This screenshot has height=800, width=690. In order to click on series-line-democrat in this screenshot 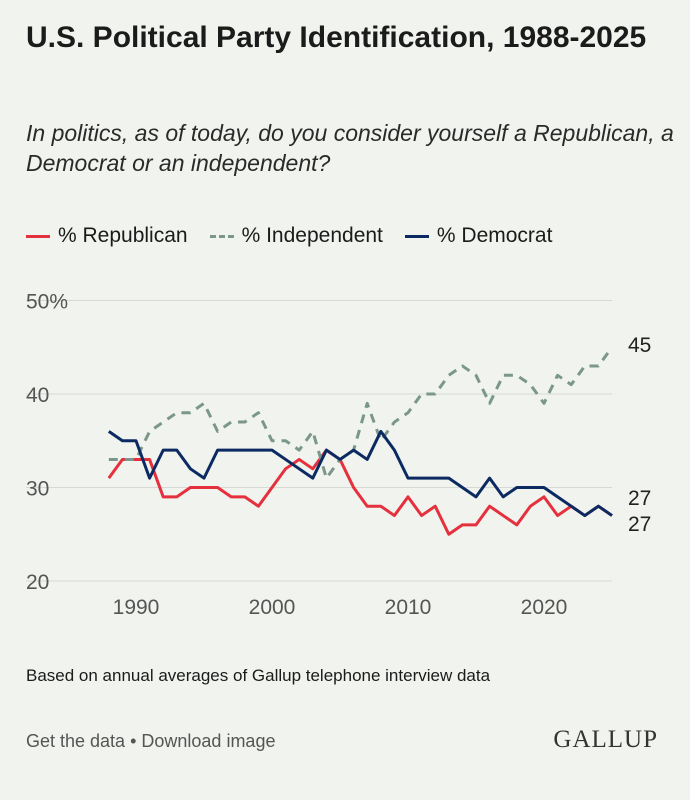, I will do `click(360, 473)`.